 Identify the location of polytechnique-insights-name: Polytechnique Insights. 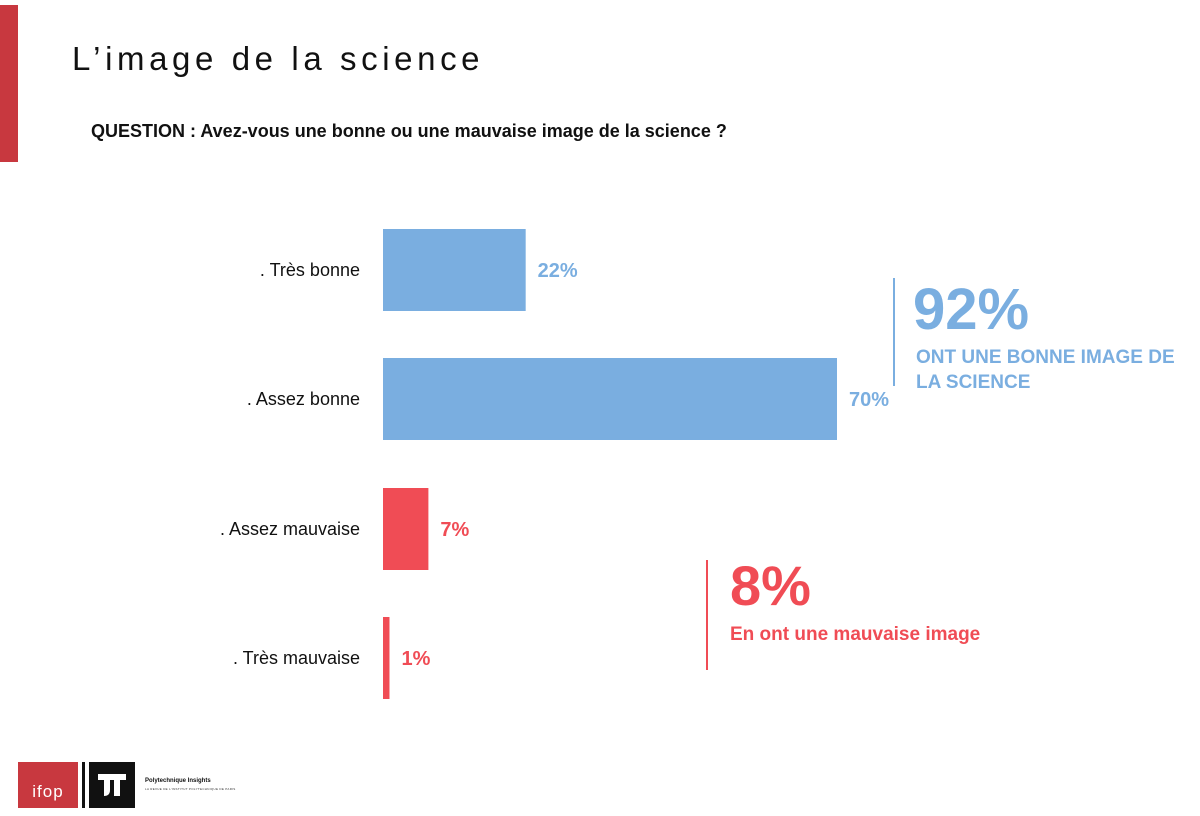
(178, 781).